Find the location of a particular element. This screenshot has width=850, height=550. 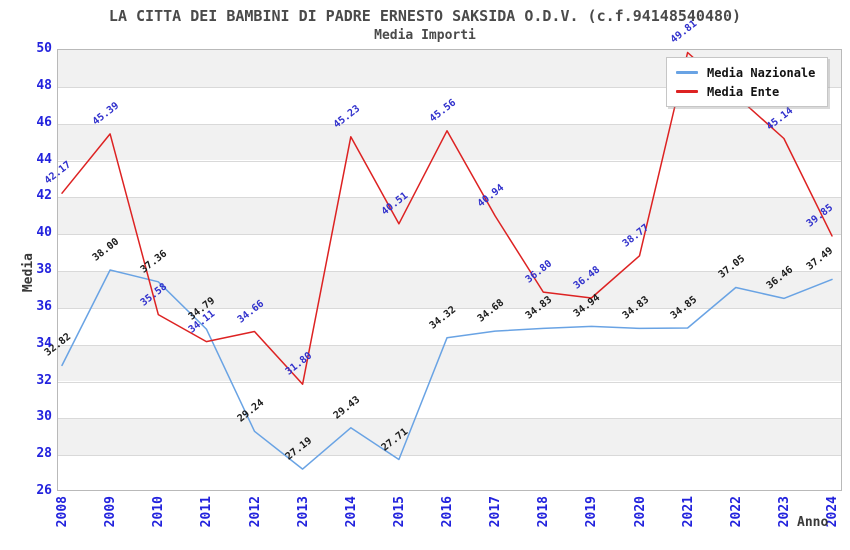

x-tick-label: 2015 is located at coordinates (399, 512).